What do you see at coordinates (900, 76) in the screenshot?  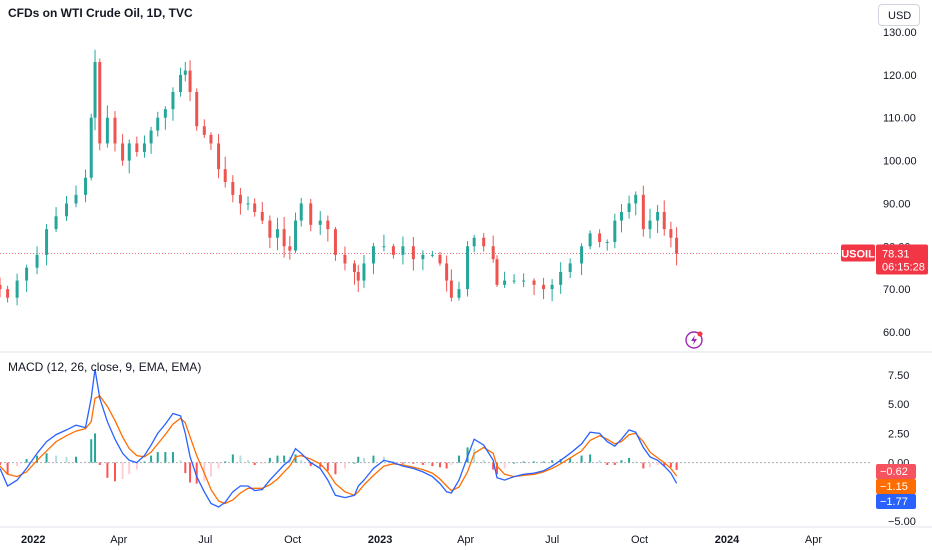 I see `price-axis-label: 120.00` at bounding box center [900, 76].